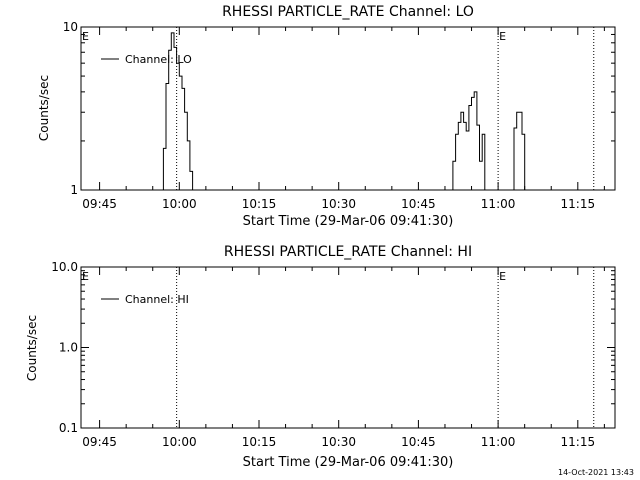 The height and width of the screenshot is (480, 640). I want to click on y-tick-label: 1.0, so click(68, 348).